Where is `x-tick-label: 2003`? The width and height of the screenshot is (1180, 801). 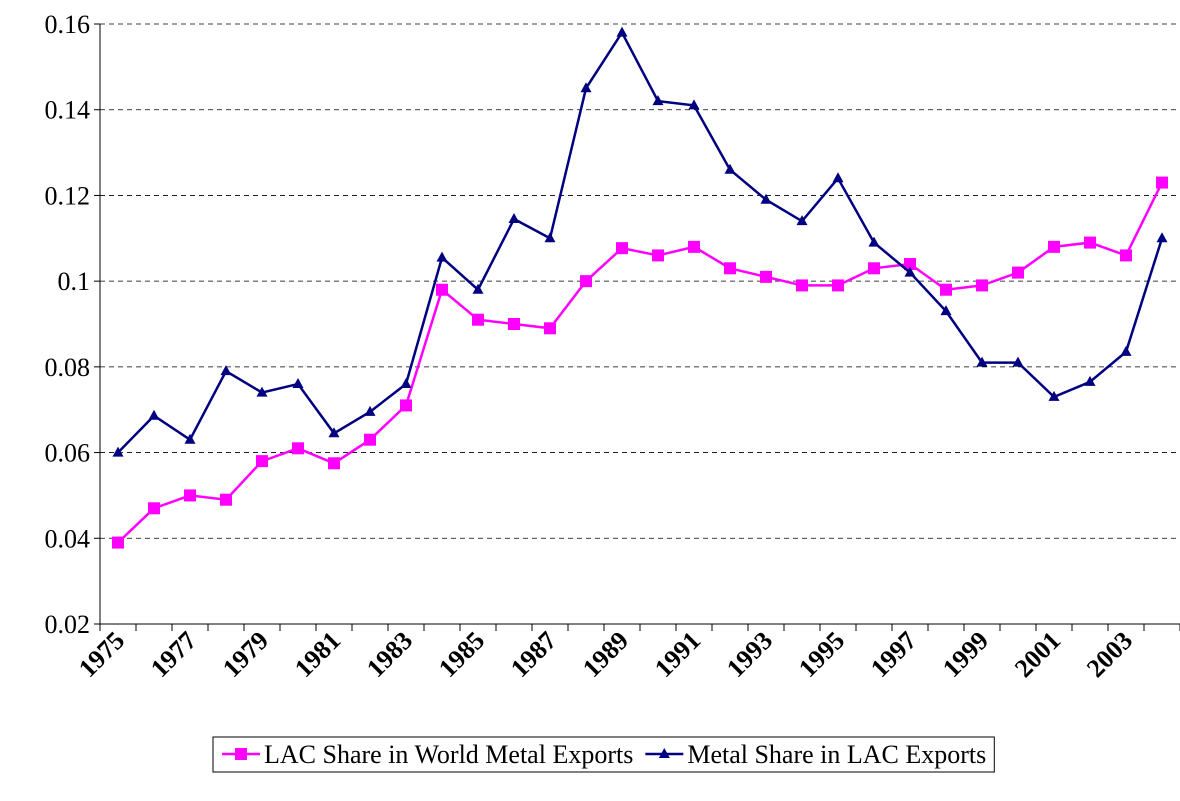
x-tick-label: 2003 is located at coordinates (1109, 654).